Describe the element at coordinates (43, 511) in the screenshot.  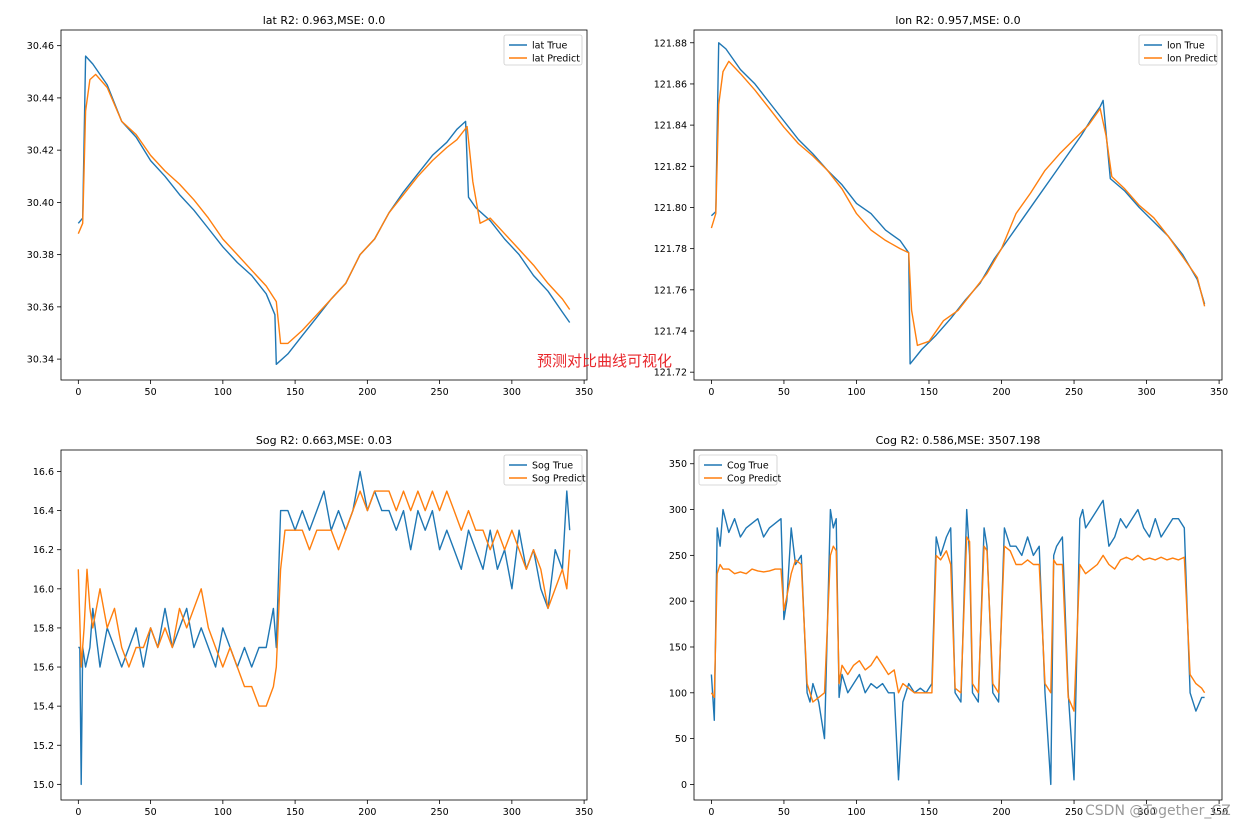
I see `y-tick-label: 16.4` at that location.